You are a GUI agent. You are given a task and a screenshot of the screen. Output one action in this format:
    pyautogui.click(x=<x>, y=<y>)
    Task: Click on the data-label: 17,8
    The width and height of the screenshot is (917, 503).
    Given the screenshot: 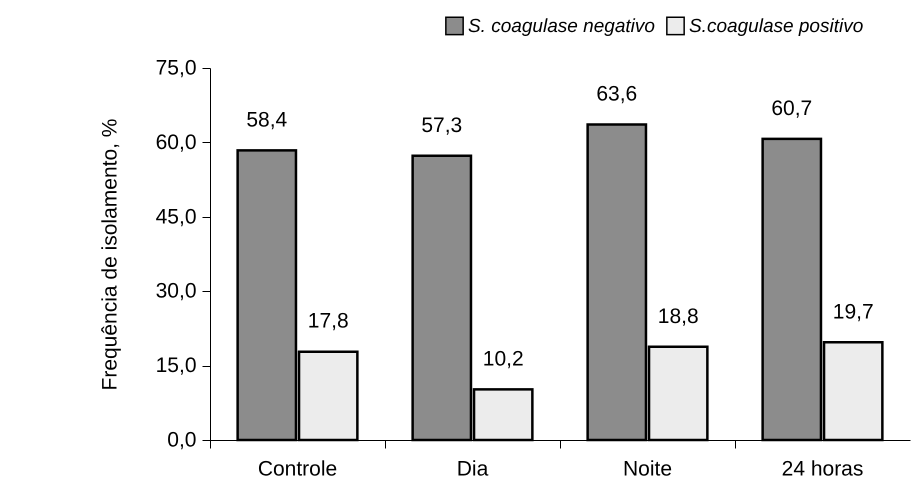 What is the action you would take?
    pyautogui.click(x=328, y=321)
    